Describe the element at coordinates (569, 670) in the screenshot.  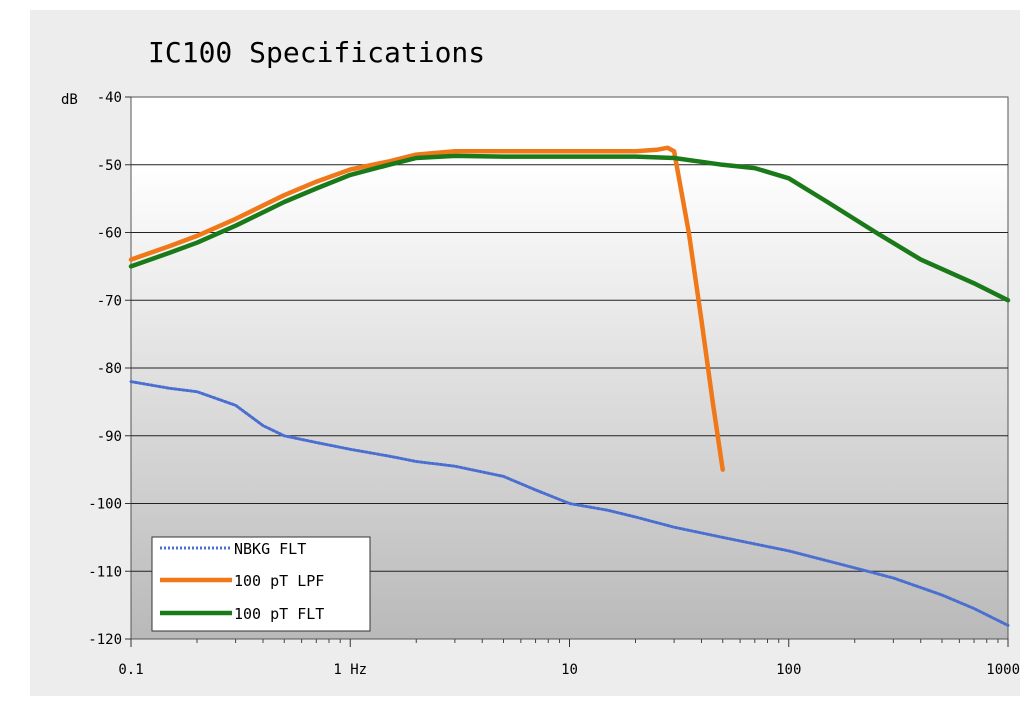
I see `x-tick-label: 10` at that location.